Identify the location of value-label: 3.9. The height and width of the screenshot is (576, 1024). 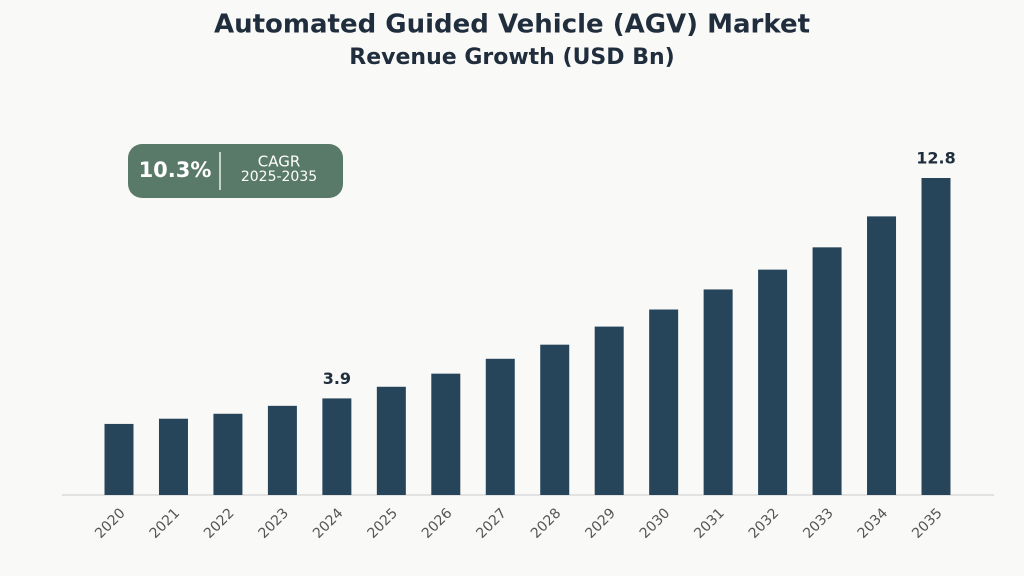
(337, 378).